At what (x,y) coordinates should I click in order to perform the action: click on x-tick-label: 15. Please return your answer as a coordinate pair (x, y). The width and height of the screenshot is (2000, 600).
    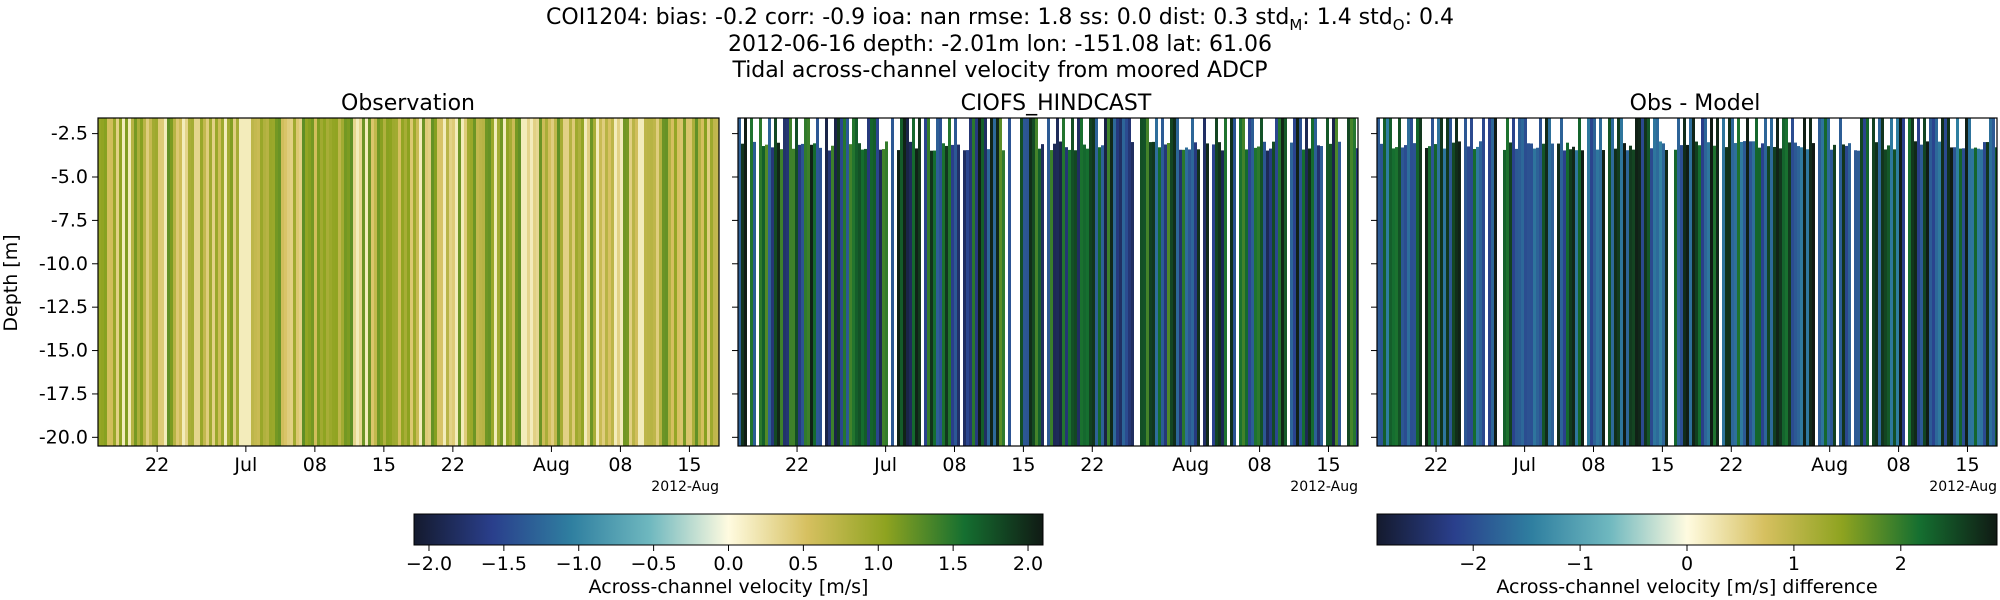
    Looking at the image, I should click on (1967, 465).